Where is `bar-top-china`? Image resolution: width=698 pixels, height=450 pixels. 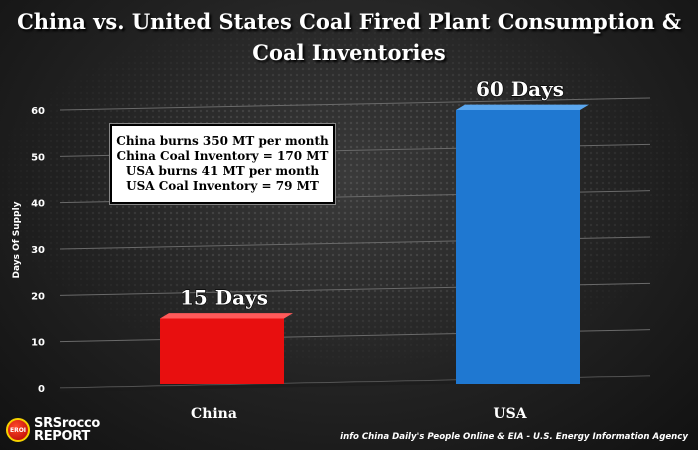
bar-top-china is located at coordinates (226, 316).